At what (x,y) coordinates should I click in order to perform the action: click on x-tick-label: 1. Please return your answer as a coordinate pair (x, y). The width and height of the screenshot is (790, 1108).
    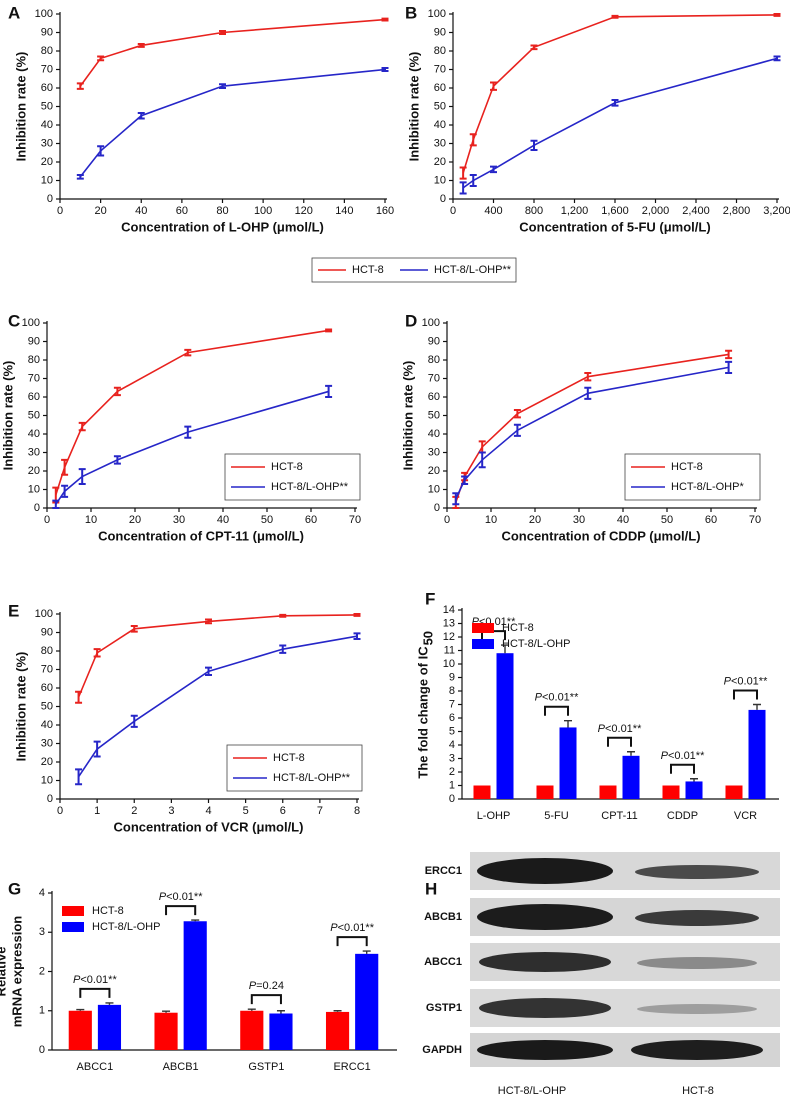
    Looking at the image, I should click on (97, 811).